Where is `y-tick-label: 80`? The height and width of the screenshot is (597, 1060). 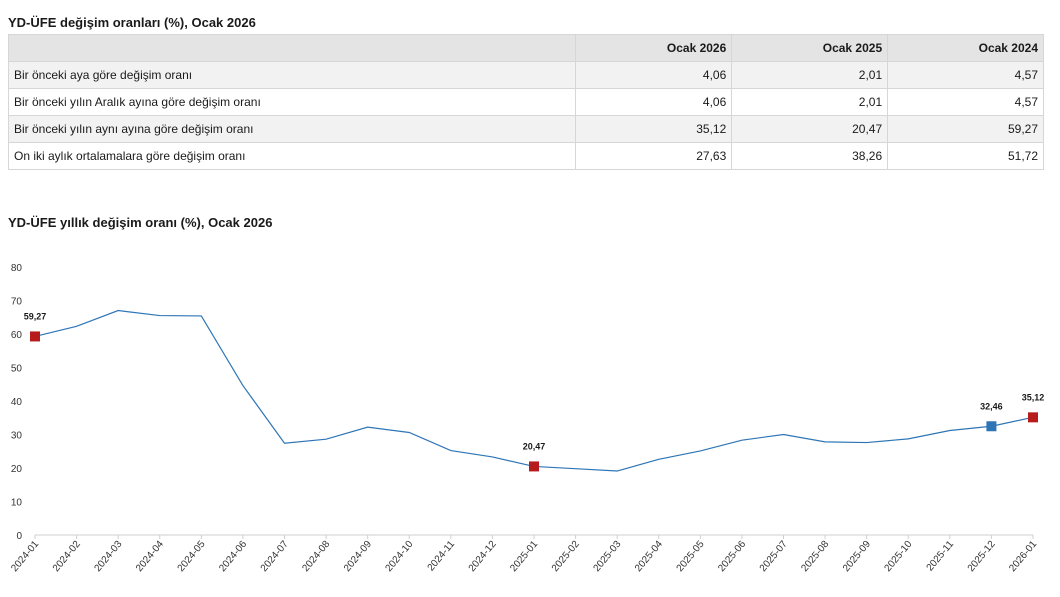 y-tick-label: 80 is located at coordinates (17, 268).